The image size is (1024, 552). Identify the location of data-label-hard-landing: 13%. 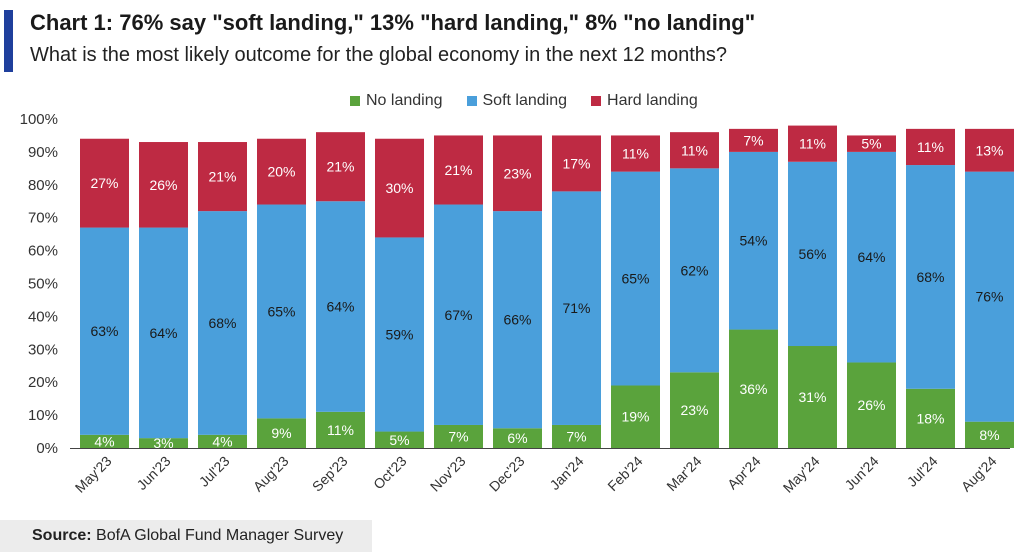
(989, 150).